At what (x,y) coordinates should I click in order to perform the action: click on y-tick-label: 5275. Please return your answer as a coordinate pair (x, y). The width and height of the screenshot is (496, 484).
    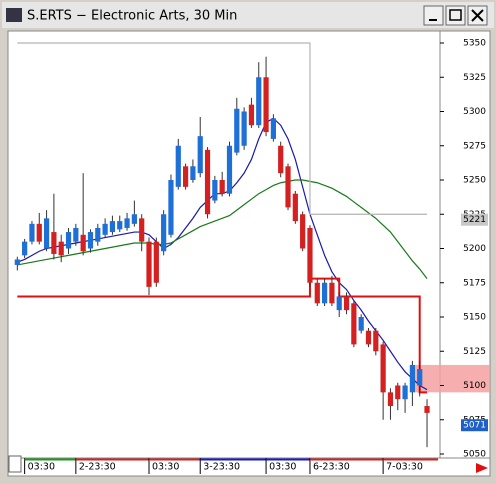
    Looking at the image, I should click on (474, 146).